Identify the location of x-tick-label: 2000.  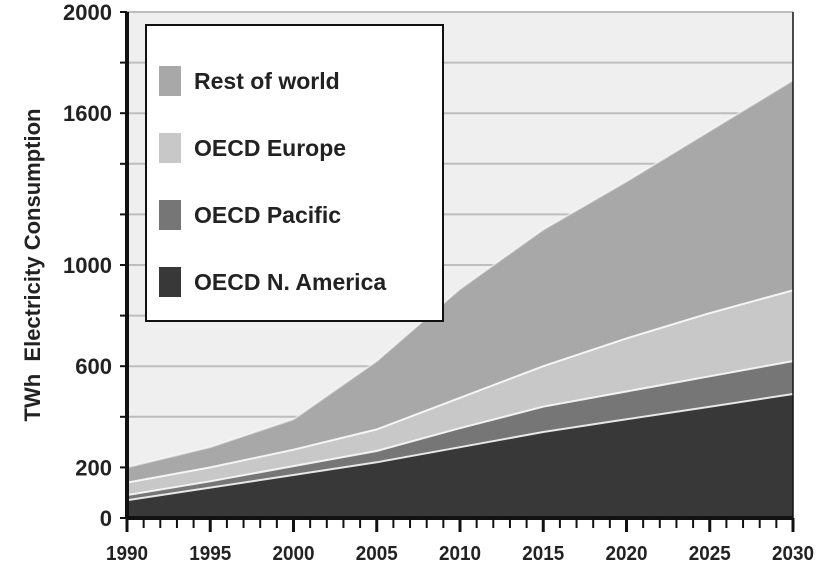
(294, 554).